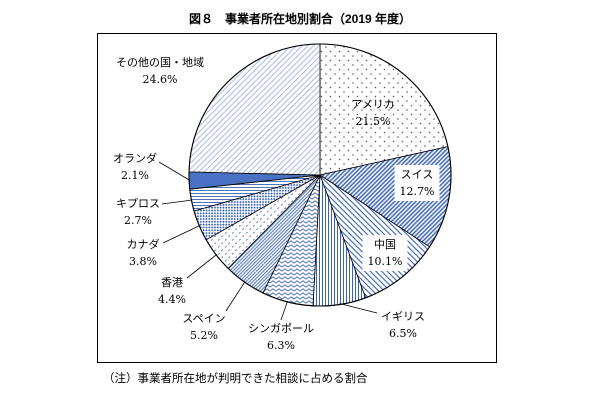 This screenshot has height=400, width=600. What do you see at coordinates (167, 299) in the screenshot?
I see `slice-value: 4.4` at bounding box center [167, 299].